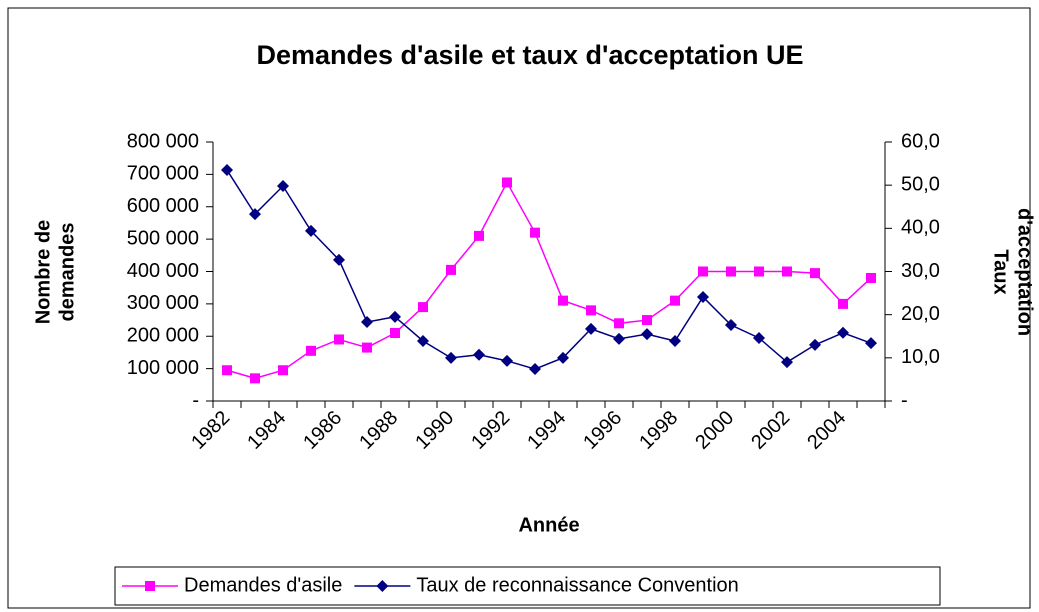 This screenshot has width=1039, height=612. Describe the element at coordinates (1025, 272) in the screenshot. I see `y2-axis-label: d'acceptation` at that location.